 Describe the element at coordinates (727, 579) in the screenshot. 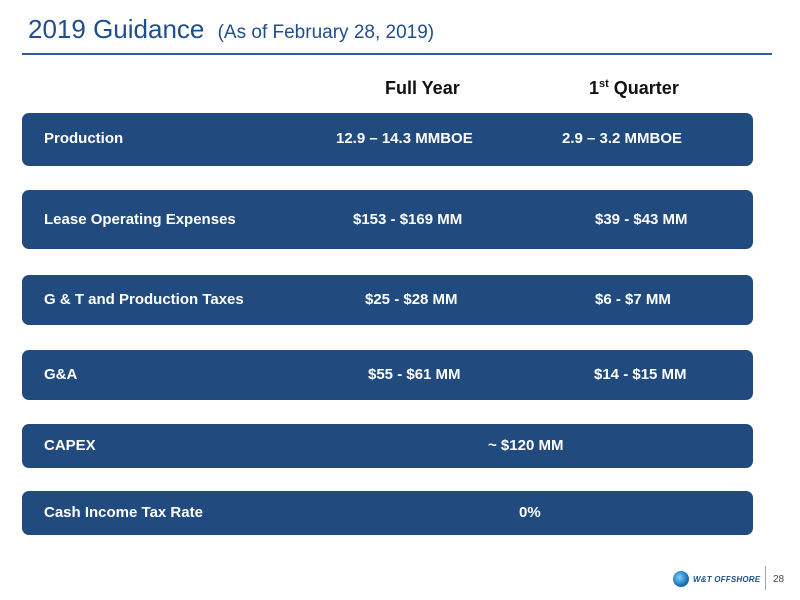

I see `logo-text: W&T OFFSHORE` at that location.